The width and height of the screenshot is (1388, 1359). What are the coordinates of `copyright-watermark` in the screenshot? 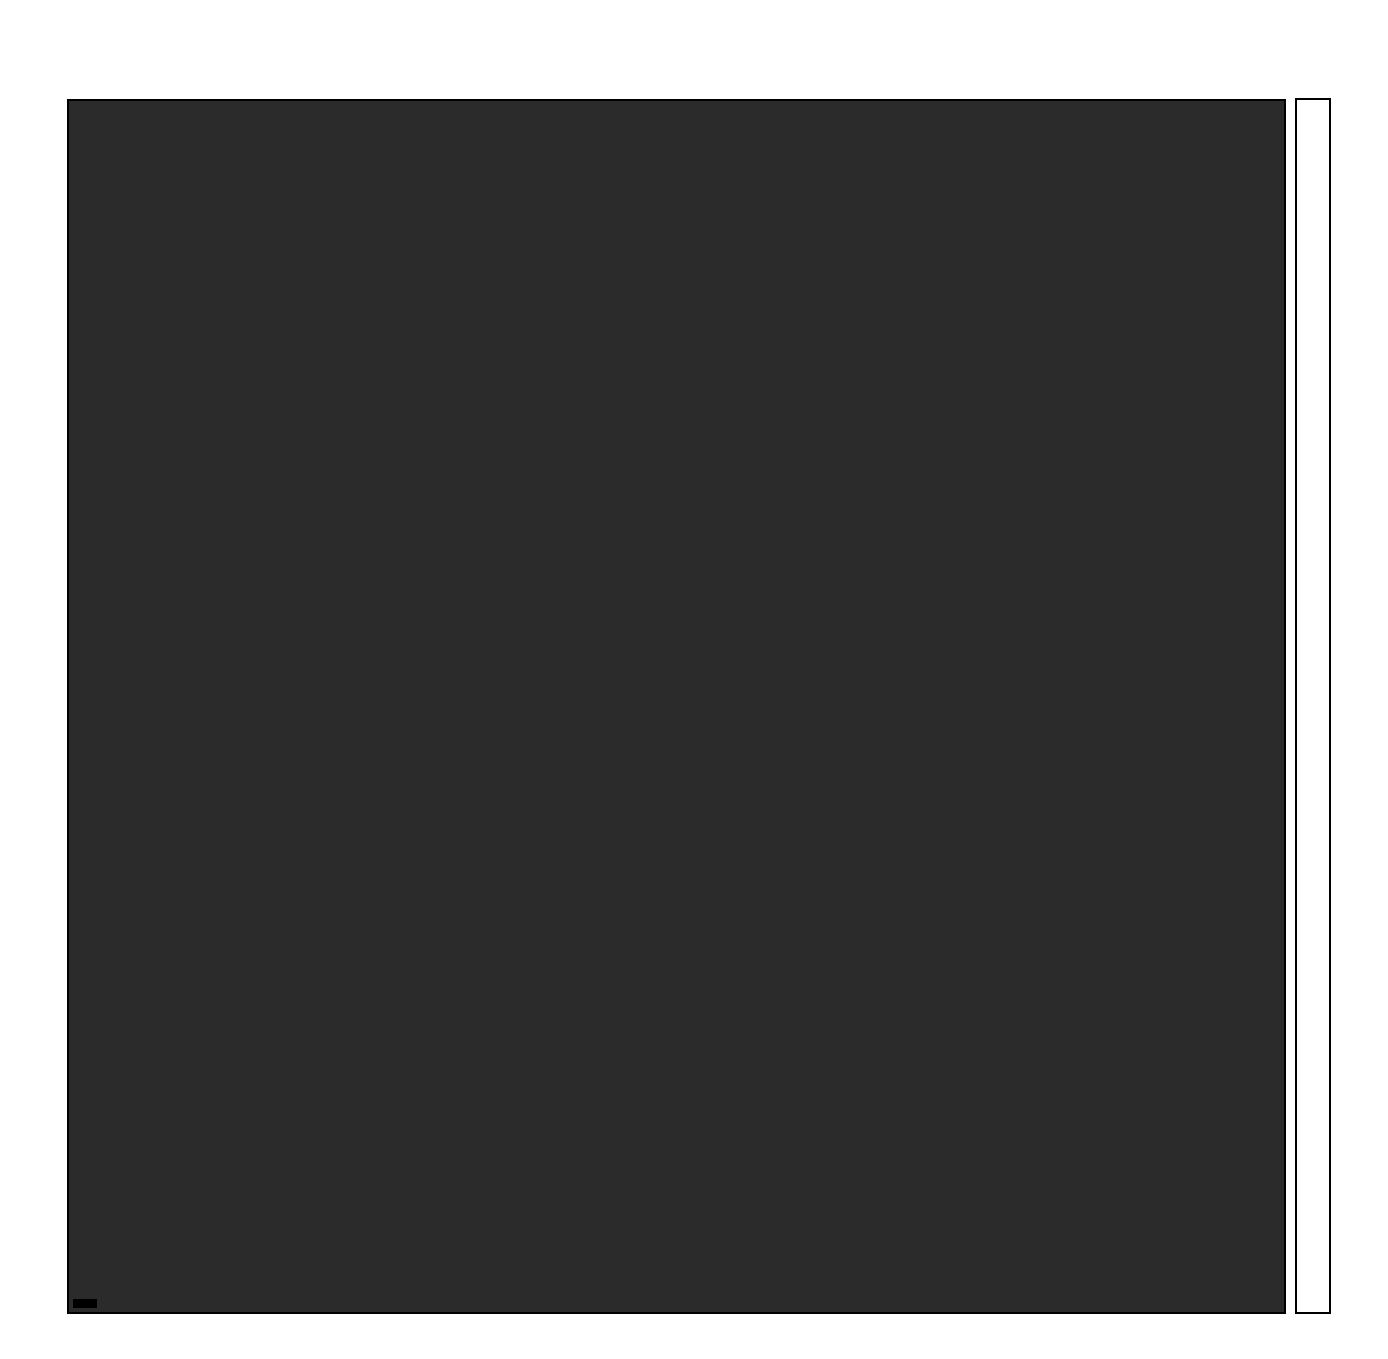 It's located at (85, 1303).